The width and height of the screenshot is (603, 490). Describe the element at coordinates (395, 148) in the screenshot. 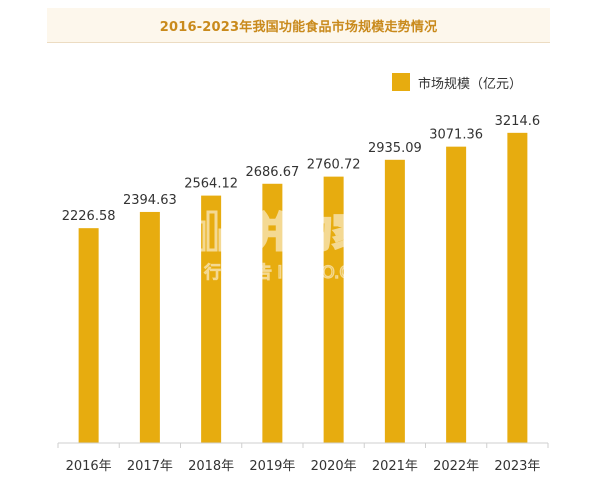

I see `value-label: 2935.09` at that location.